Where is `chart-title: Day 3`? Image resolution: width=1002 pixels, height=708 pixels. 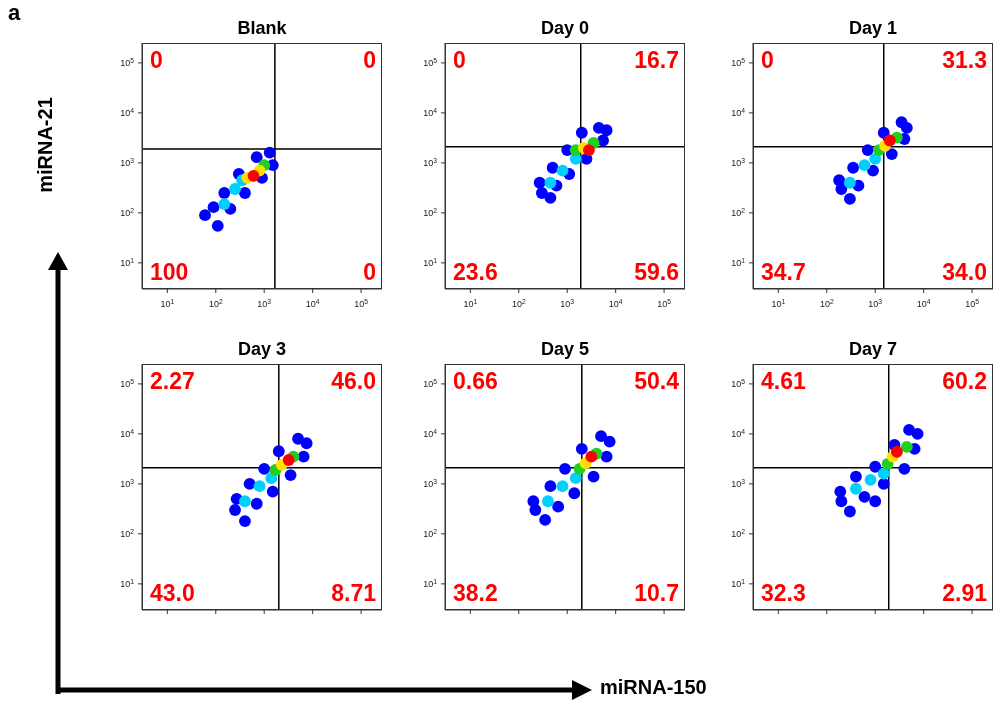 chart-title: Day 3 is located at coordinates (261, 349).